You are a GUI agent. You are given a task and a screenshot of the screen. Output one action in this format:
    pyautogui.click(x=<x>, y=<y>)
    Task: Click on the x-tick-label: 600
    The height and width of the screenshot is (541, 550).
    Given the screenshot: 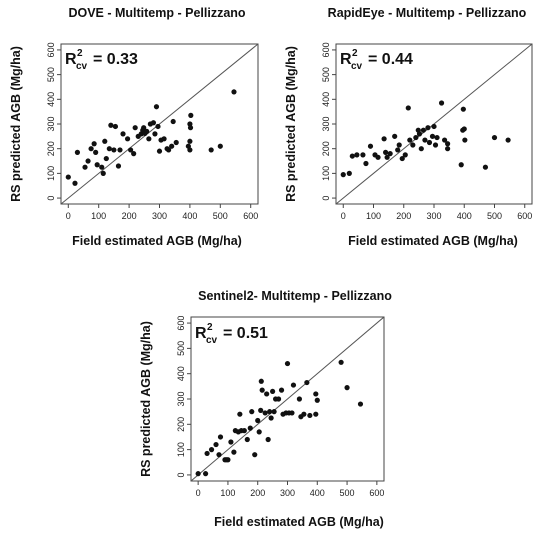 What is the action you would take?
    pyautogui.click(x=250, y=216)
    